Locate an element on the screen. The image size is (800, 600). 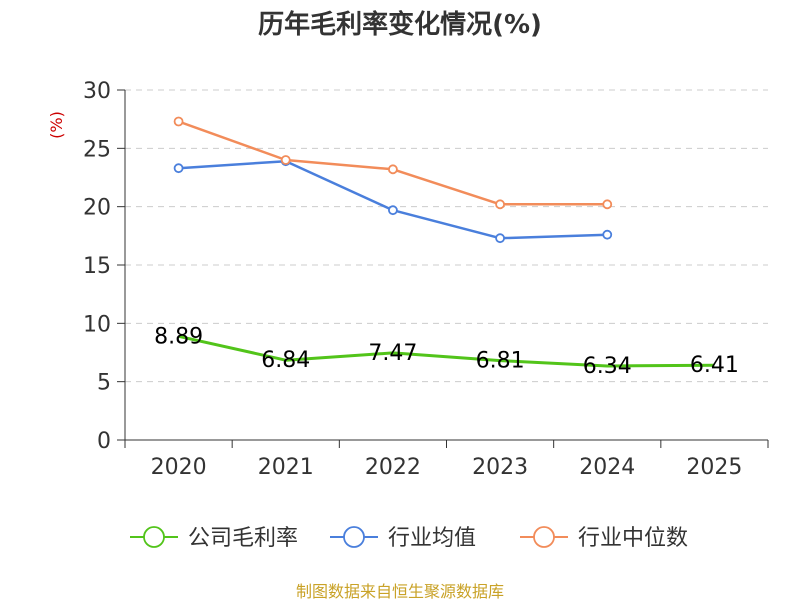
data-label: 6.41 is located at coordinates (714, 365).